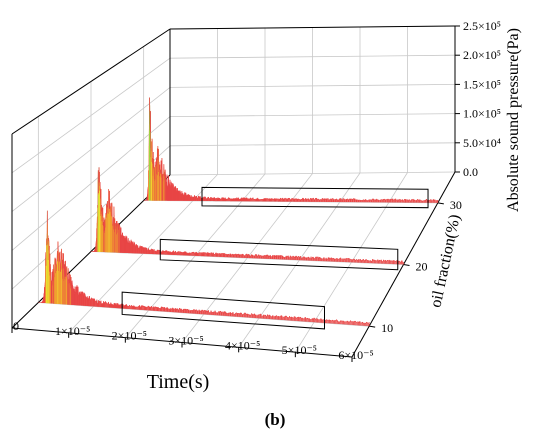 The height and width of the screenshot is (431, 550). I want to click on highlight-box, so click(223, 310).